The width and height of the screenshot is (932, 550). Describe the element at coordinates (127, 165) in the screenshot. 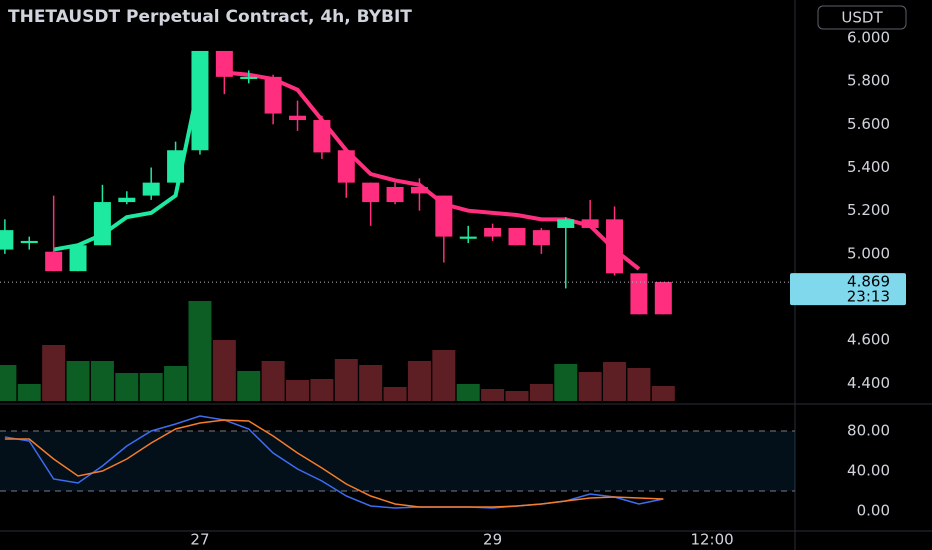

I see `trend-line` at that location.